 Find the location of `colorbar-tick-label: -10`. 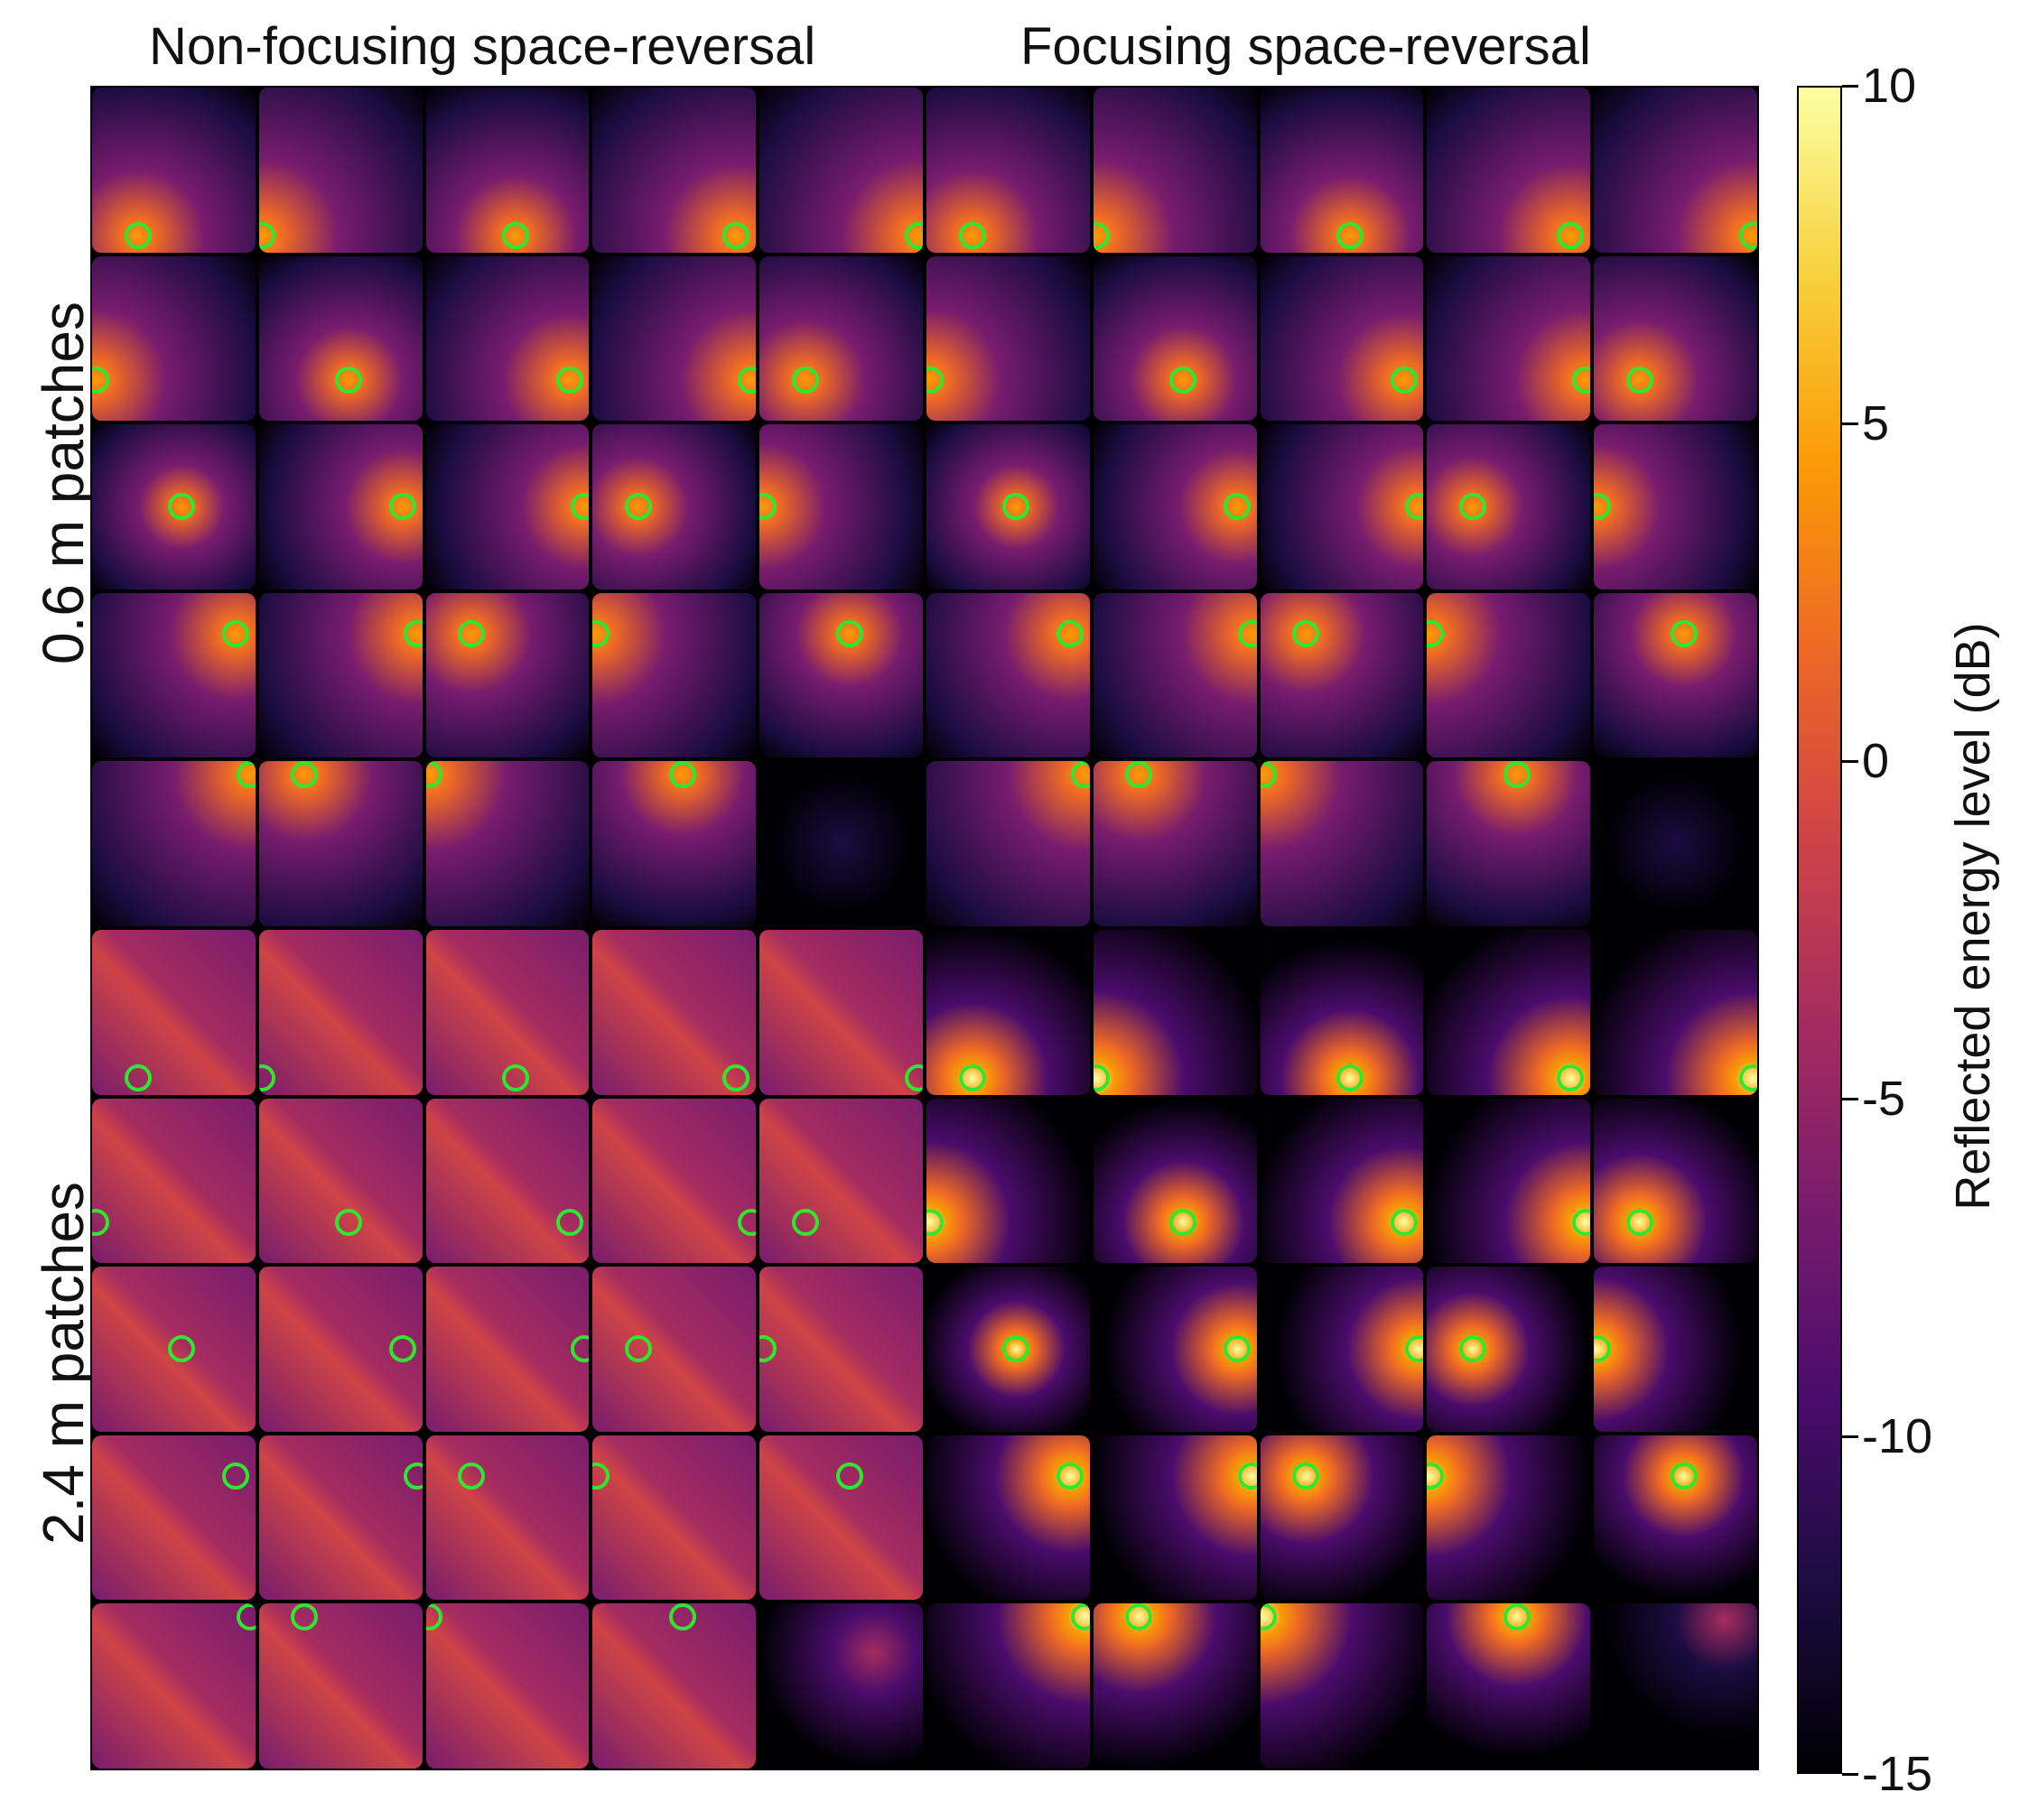

colorbar-tick-label: -10 is located at coordinates (1898, 1436).